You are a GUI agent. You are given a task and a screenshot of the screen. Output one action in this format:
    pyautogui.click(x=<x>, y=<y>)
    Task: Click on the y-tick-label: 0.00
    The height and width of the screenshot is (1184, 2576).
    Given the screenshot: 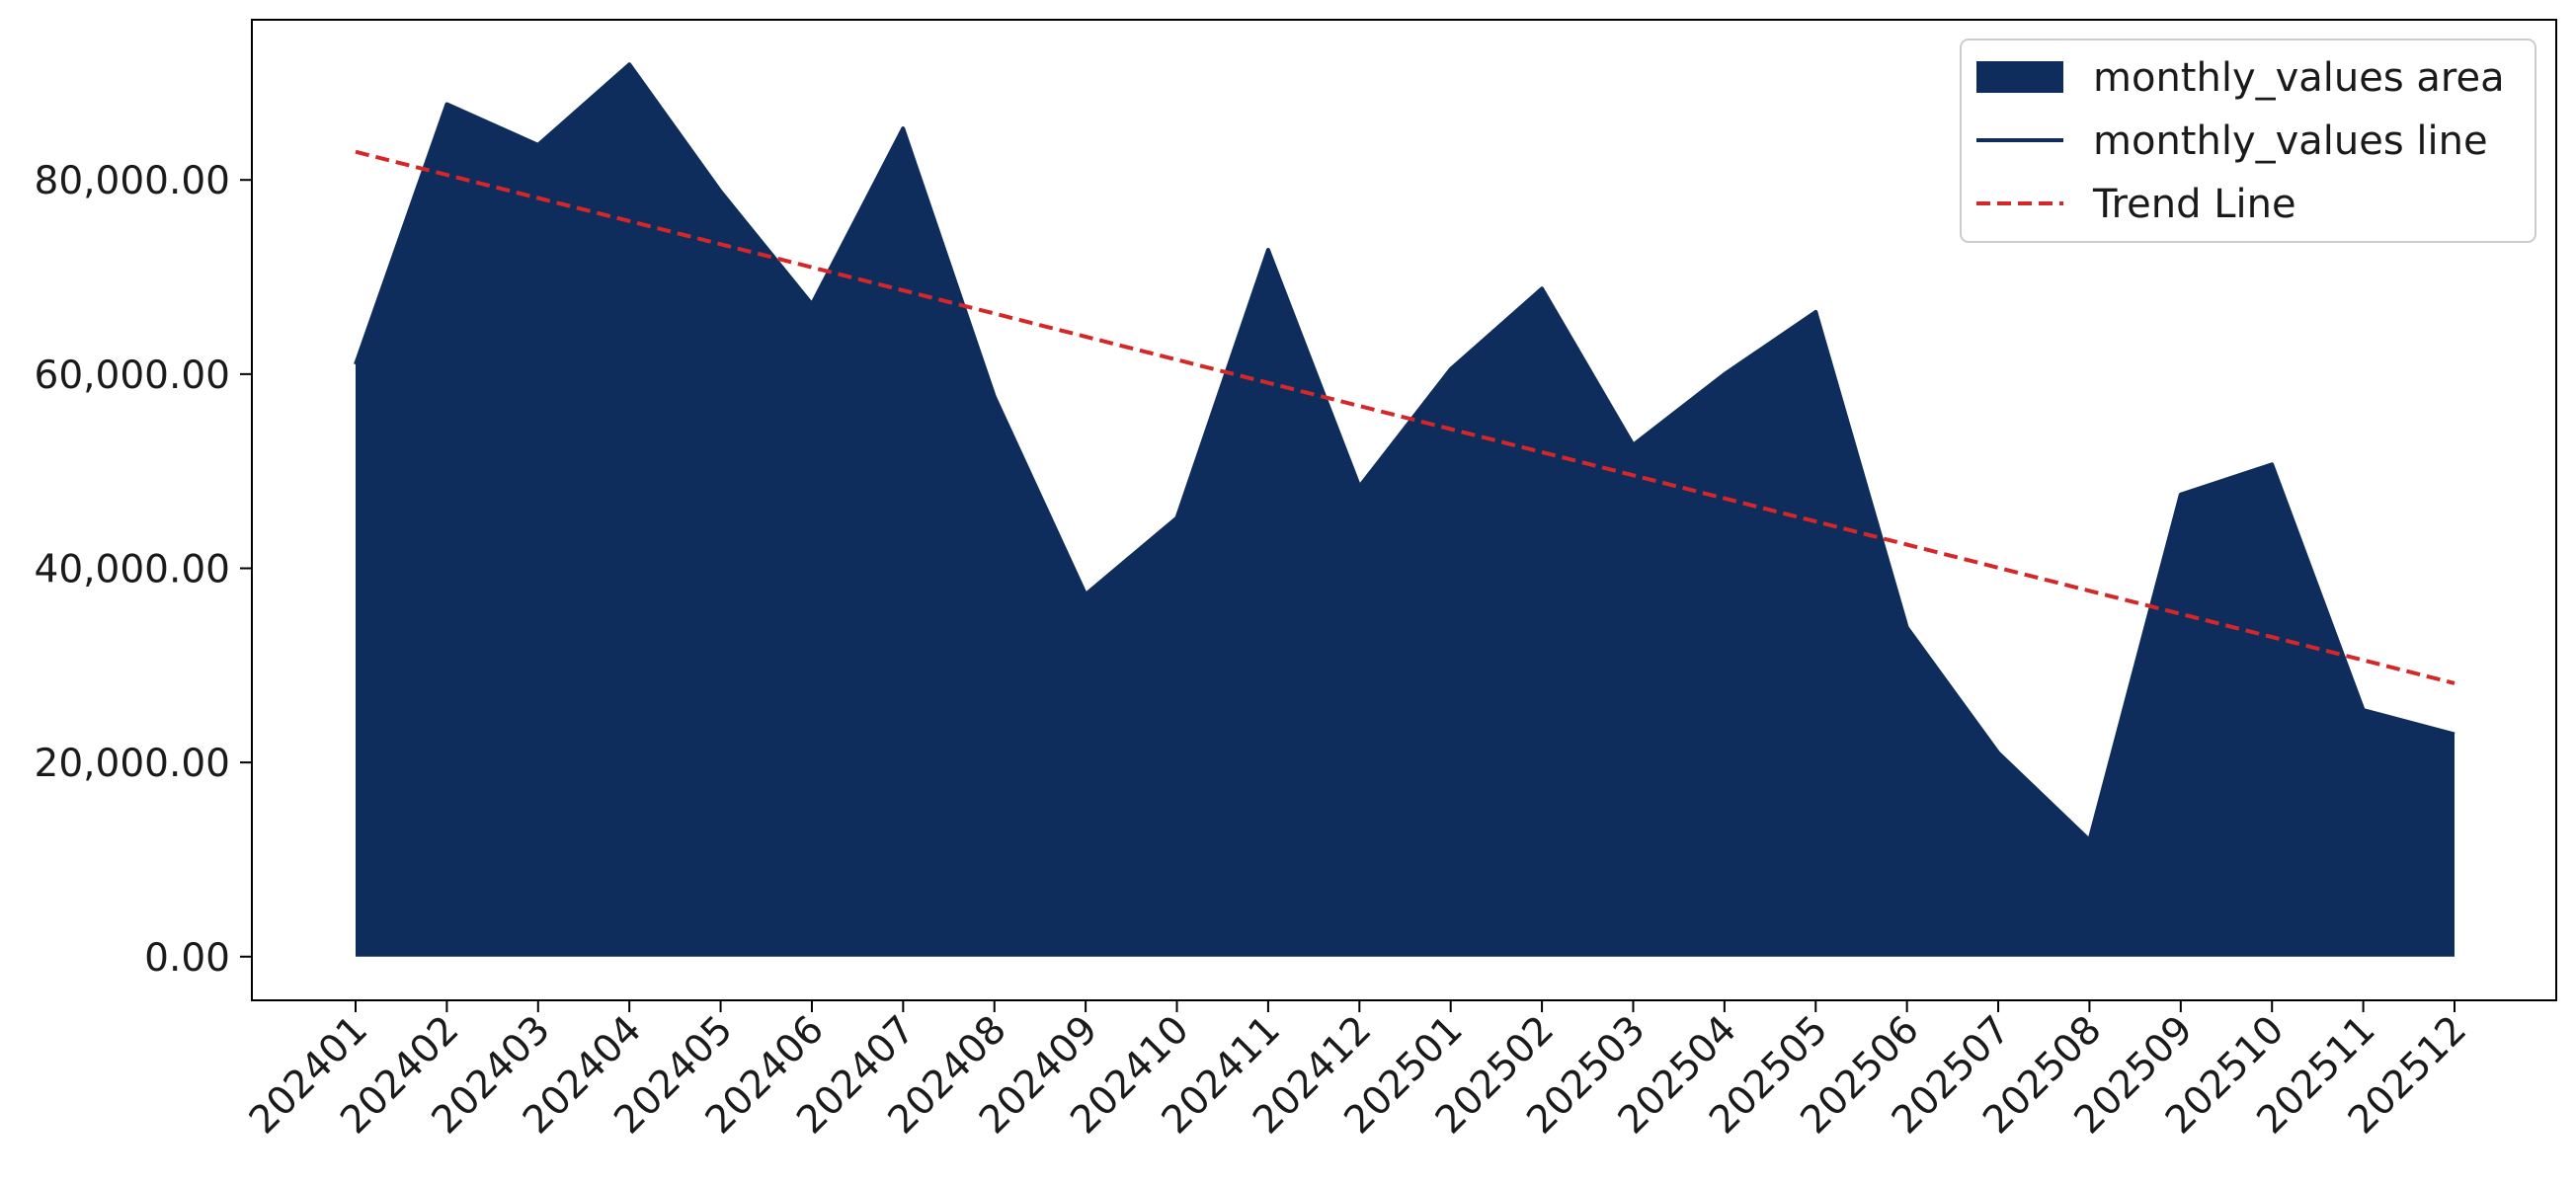 What is the action you would take?
    pyautogui.click(x=187, y=958)
    